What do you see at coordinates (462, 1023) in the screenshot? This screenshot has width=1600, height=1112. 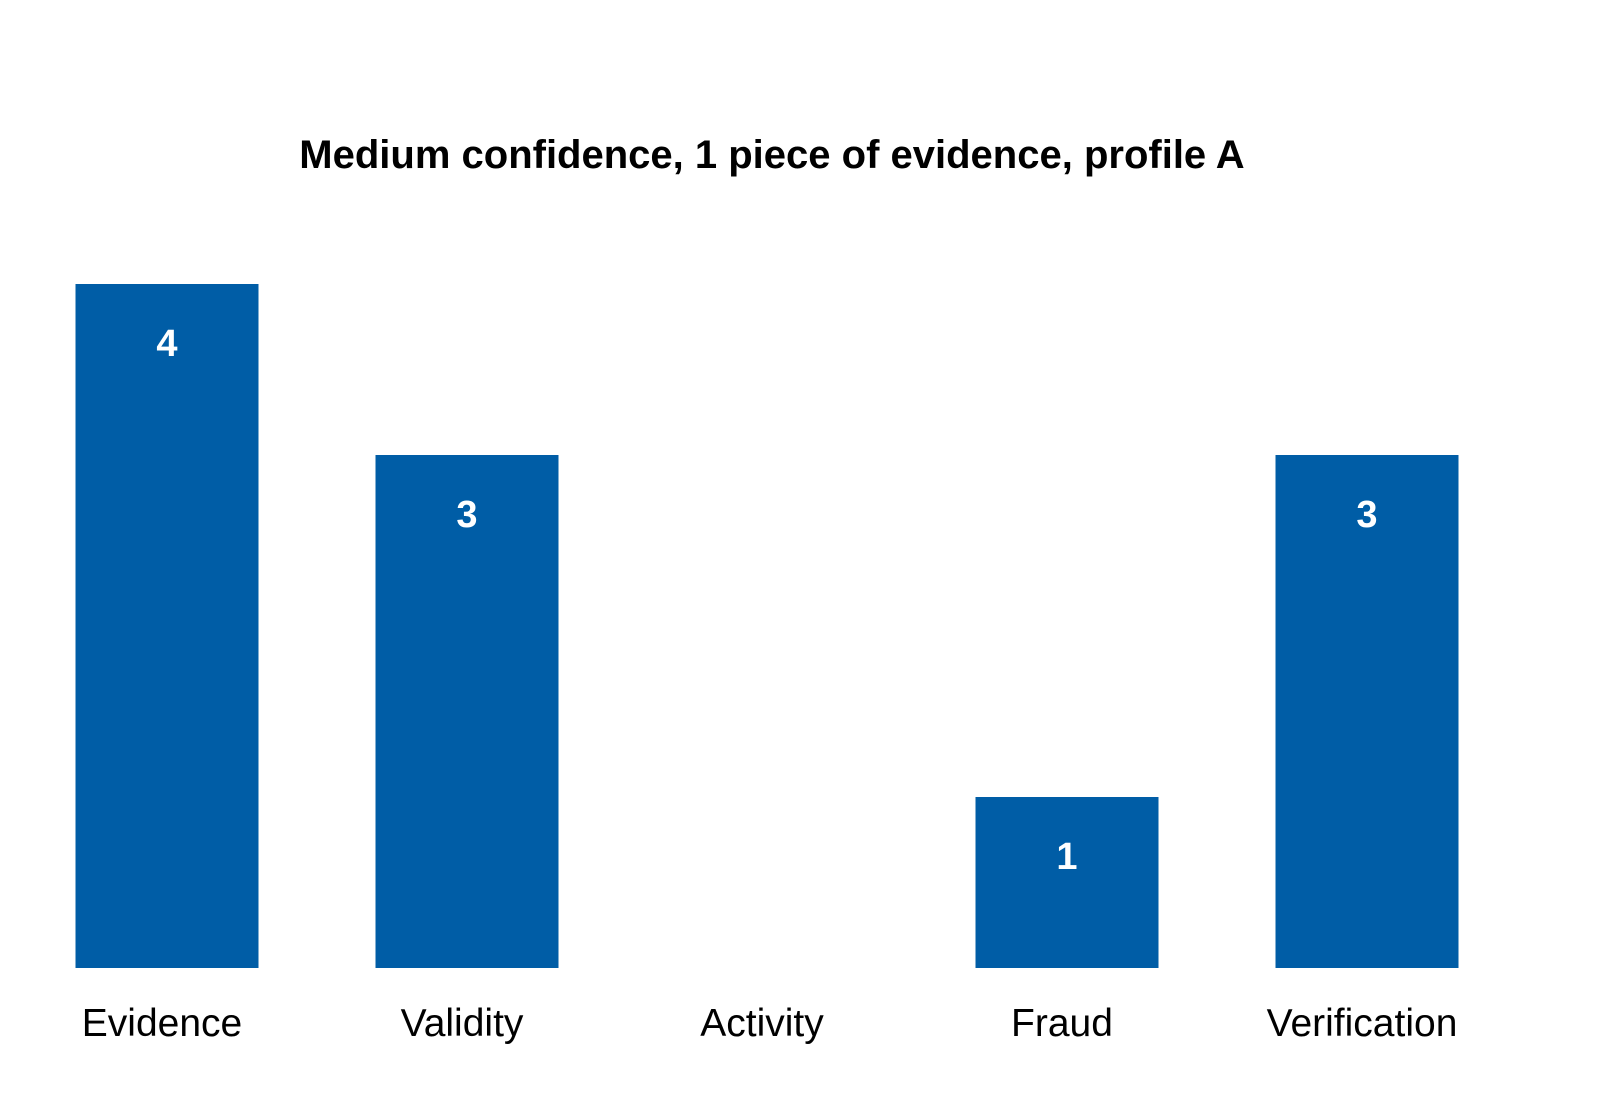 I see `tick-label-validity: Validity` at bounding box center [462, 1023].